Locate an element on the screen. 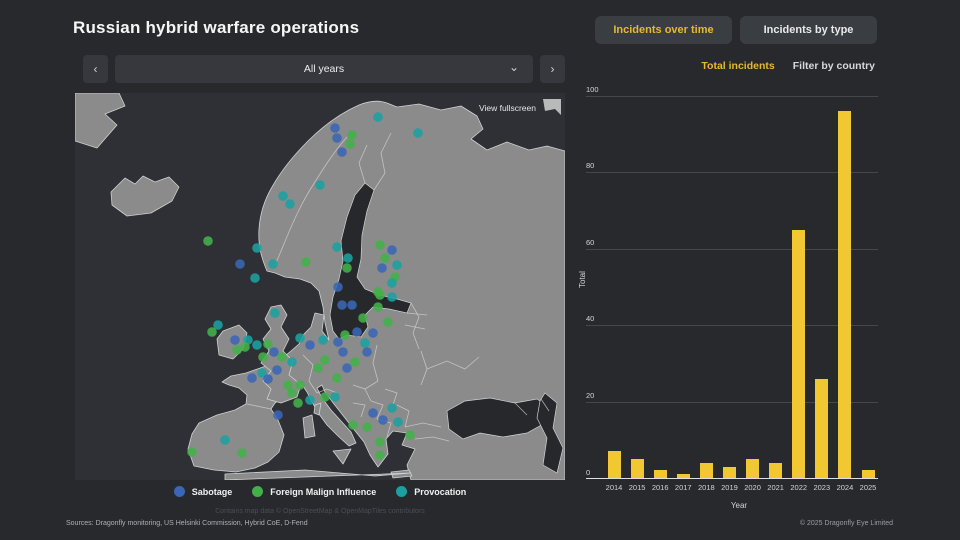 The image size is (960, 540). bar-2024 is located at coordinates (845, 294).